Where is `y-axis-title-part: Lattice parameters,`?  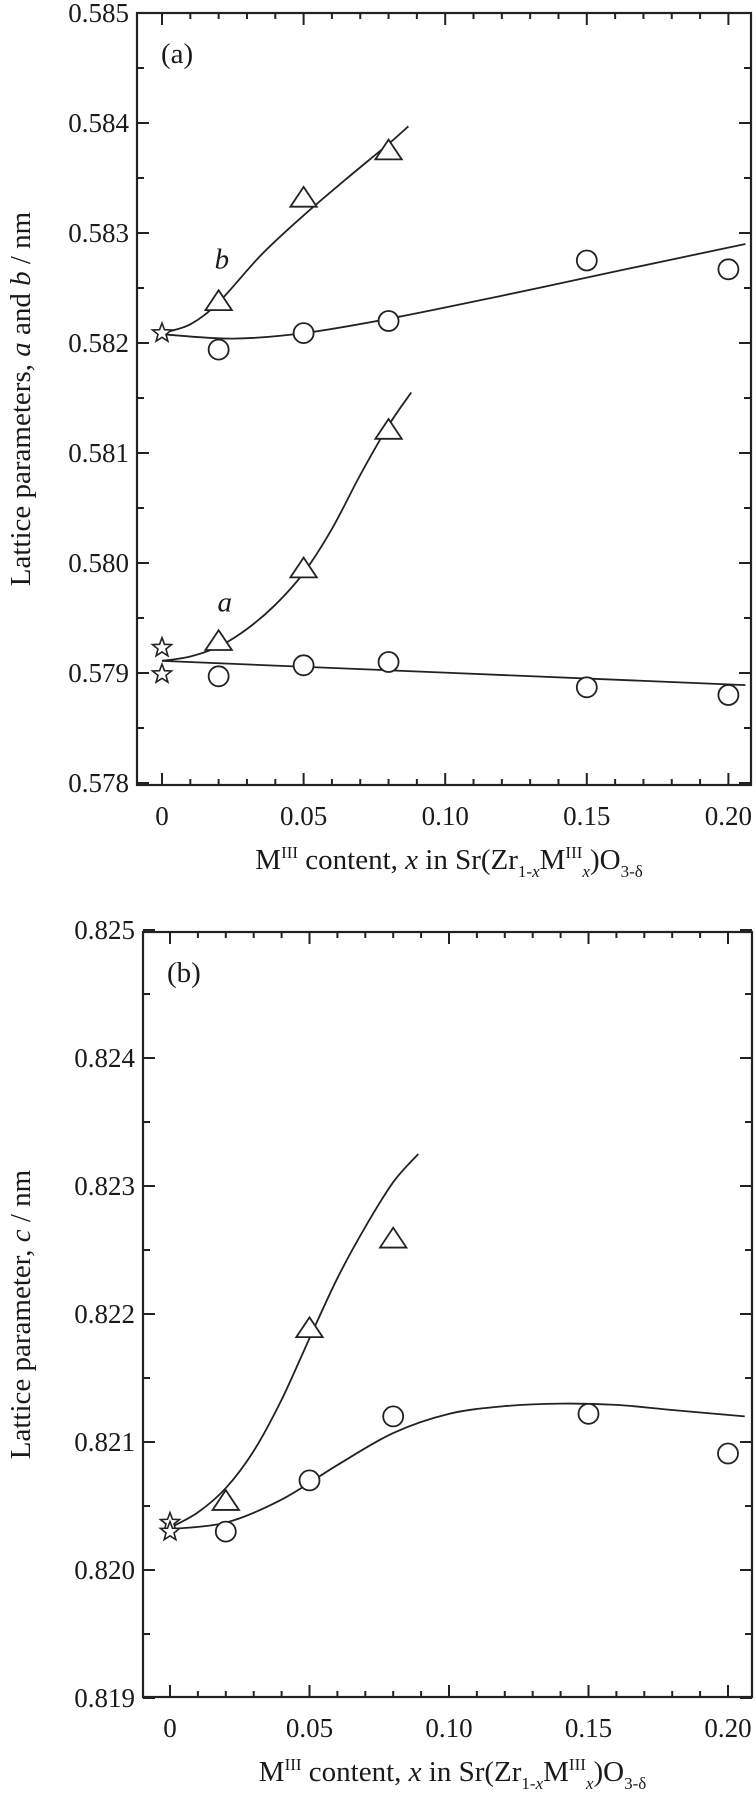 y-axis-title-part: Lattice parameters, is located at coordinates (21, 471).